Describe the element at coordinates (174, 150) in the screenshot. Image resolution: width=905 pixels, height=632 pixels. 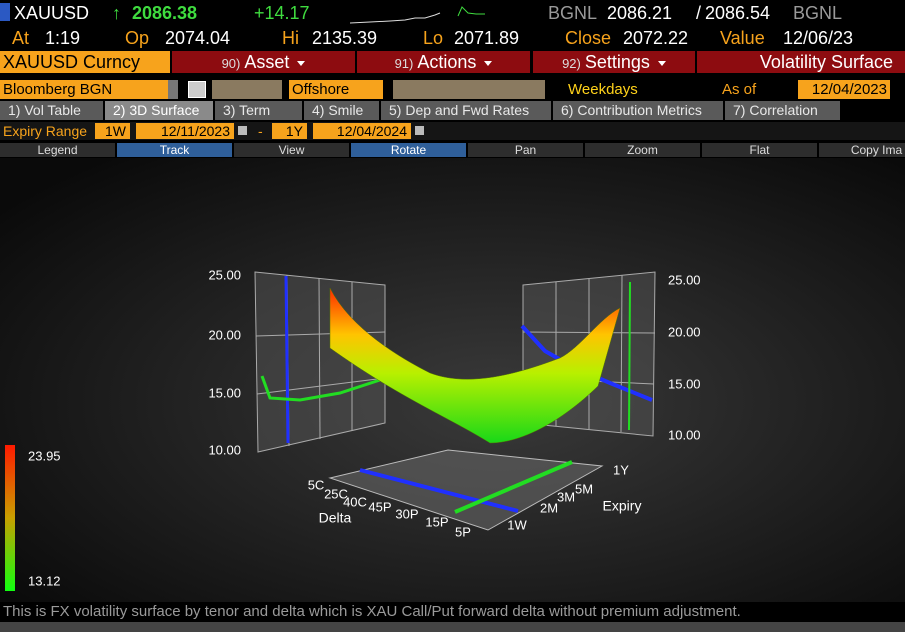
I see `toolbar-button: Track` at that location.